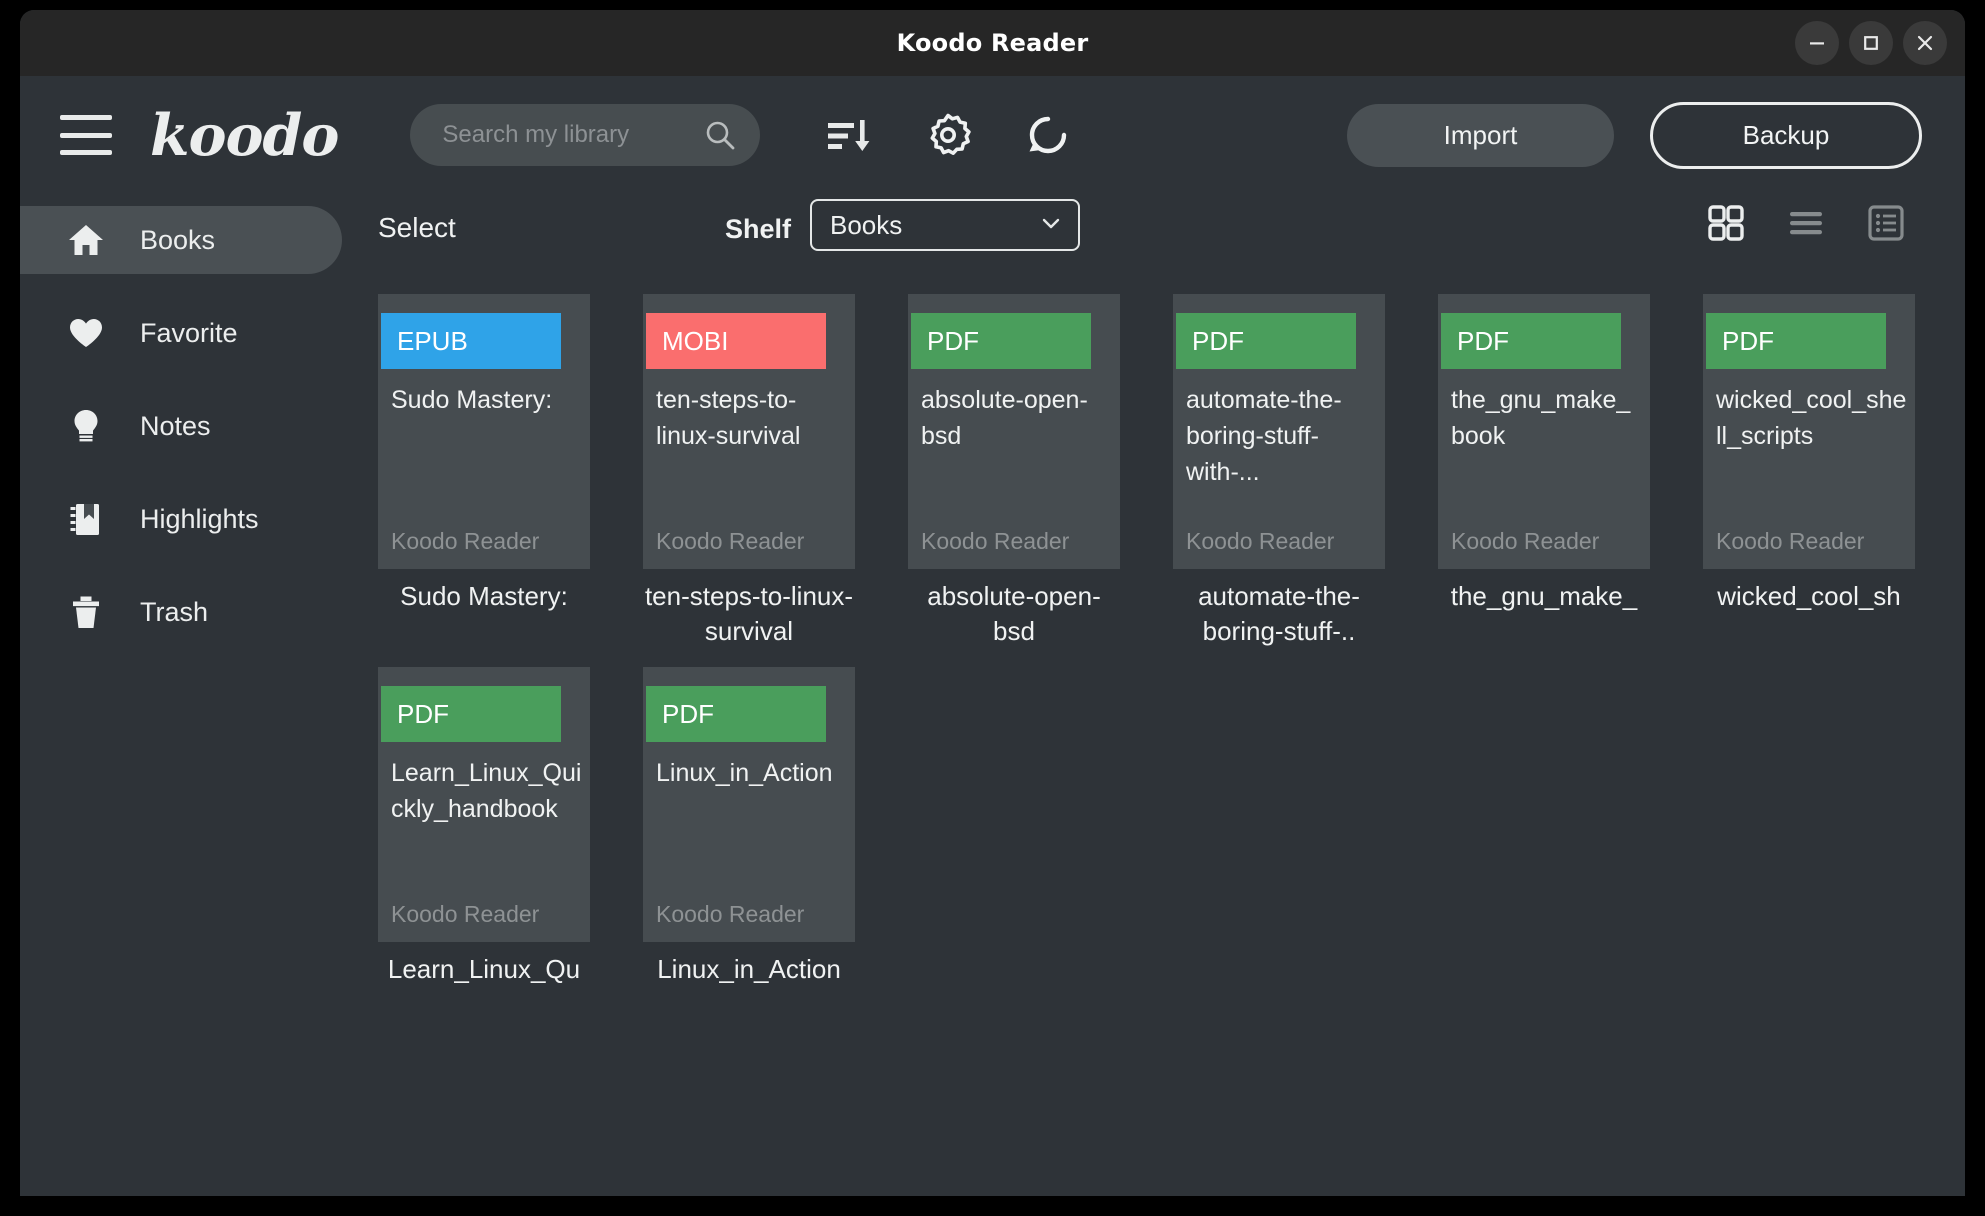 The width and height of the screenshot is (1985, 1216). I want to click on home-icon, so click(86, 240).